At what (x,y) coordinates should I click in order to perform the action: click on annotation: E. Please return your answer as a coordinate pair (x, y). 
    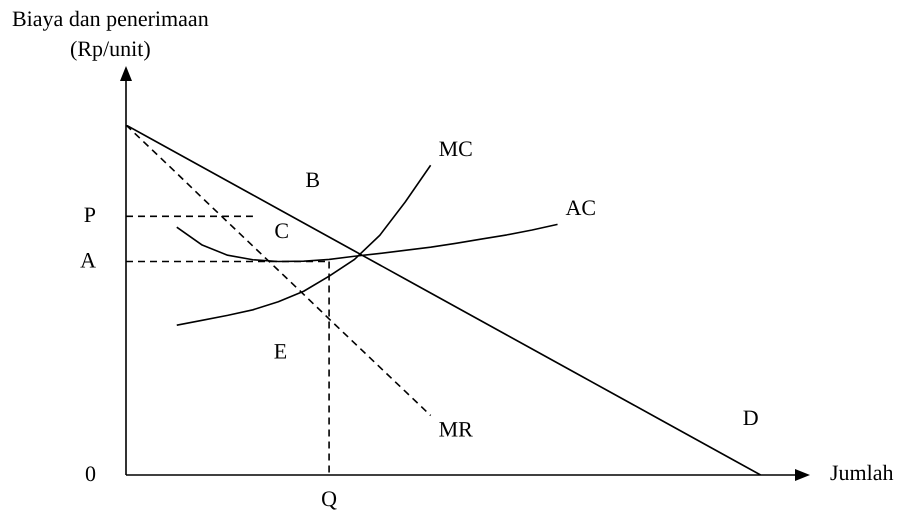
    Looking at the image, I should click on (281, 351).